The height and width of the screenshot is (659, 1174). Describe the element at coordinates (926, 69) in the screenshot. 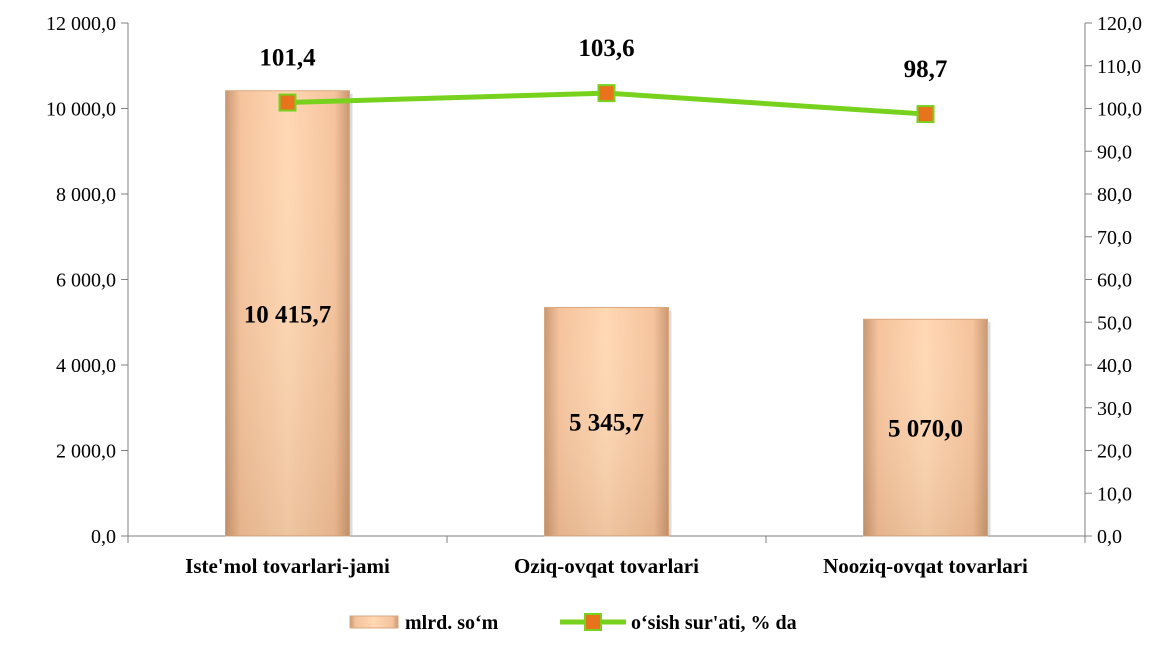

I see `growth-value-label: 98,7` at that location.